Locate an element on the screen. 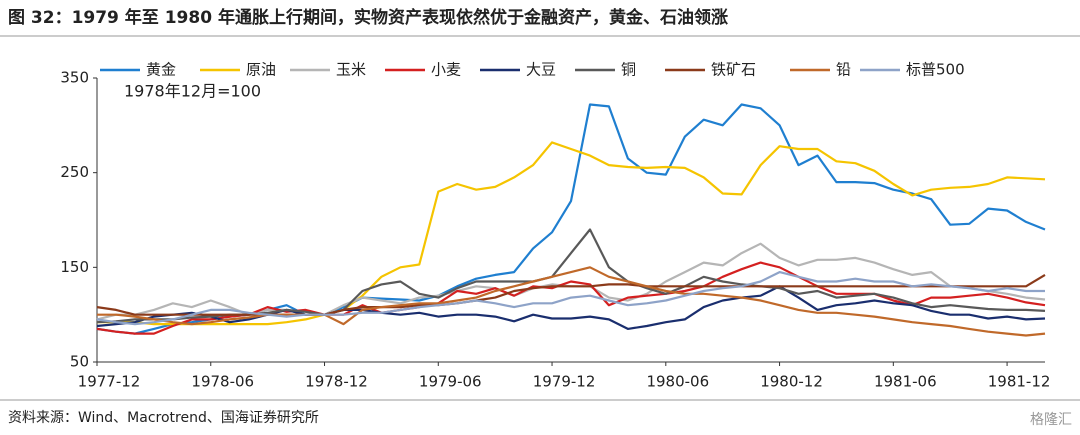 This screenshot has height=435, width=1080. annotation: 1978年12月=100 is located at coordinates (192, 91).